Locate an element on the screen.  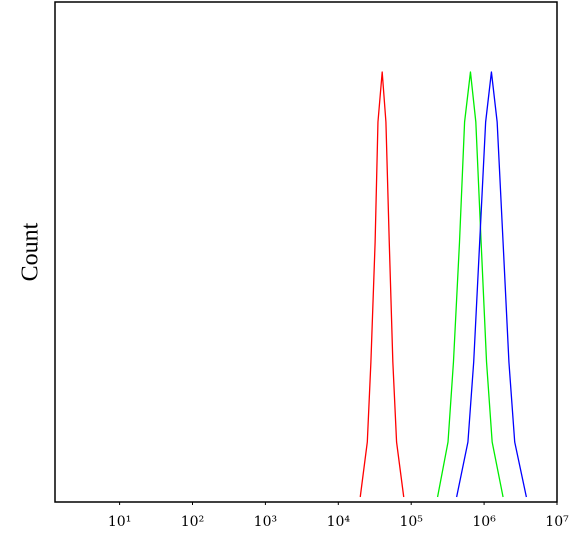
x-tick-label: 10⁵ is located at coordinates (411, 522).